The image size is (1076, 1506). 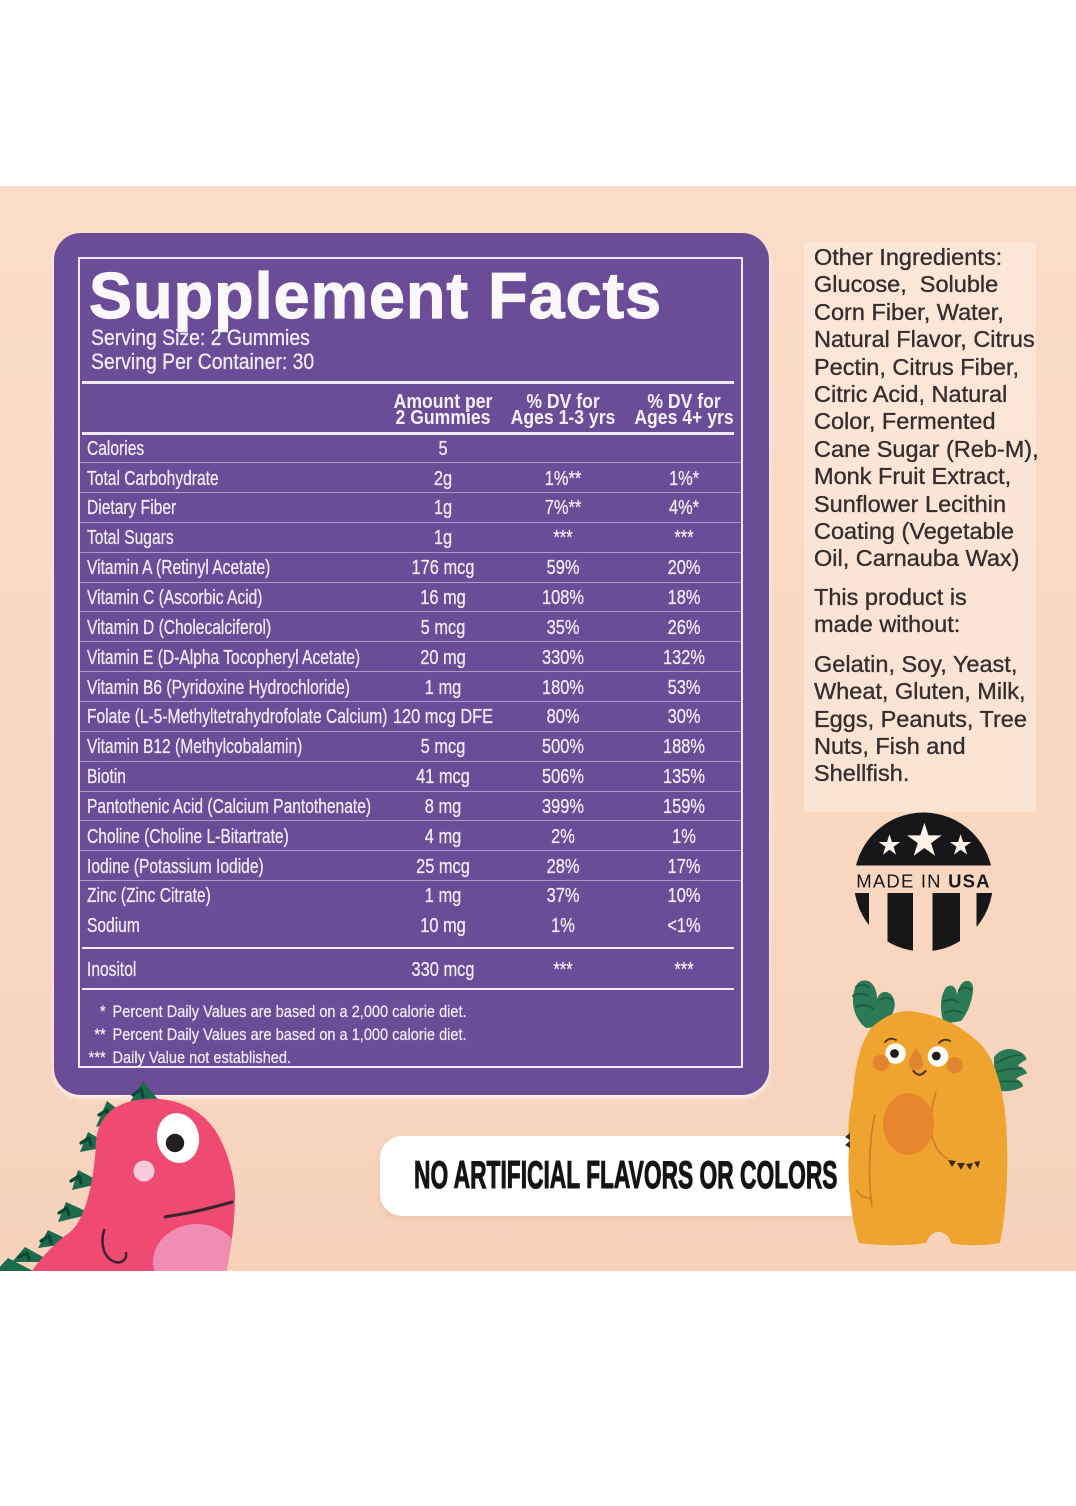 I want to click on svg-text: MADE IN USA, so click(x=923, y=881).